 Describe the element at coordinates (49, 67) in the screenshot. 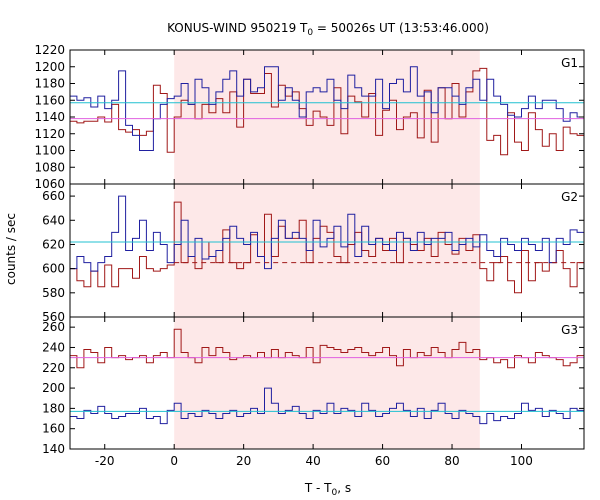

I see `y-tick-label: 1200` at that location.